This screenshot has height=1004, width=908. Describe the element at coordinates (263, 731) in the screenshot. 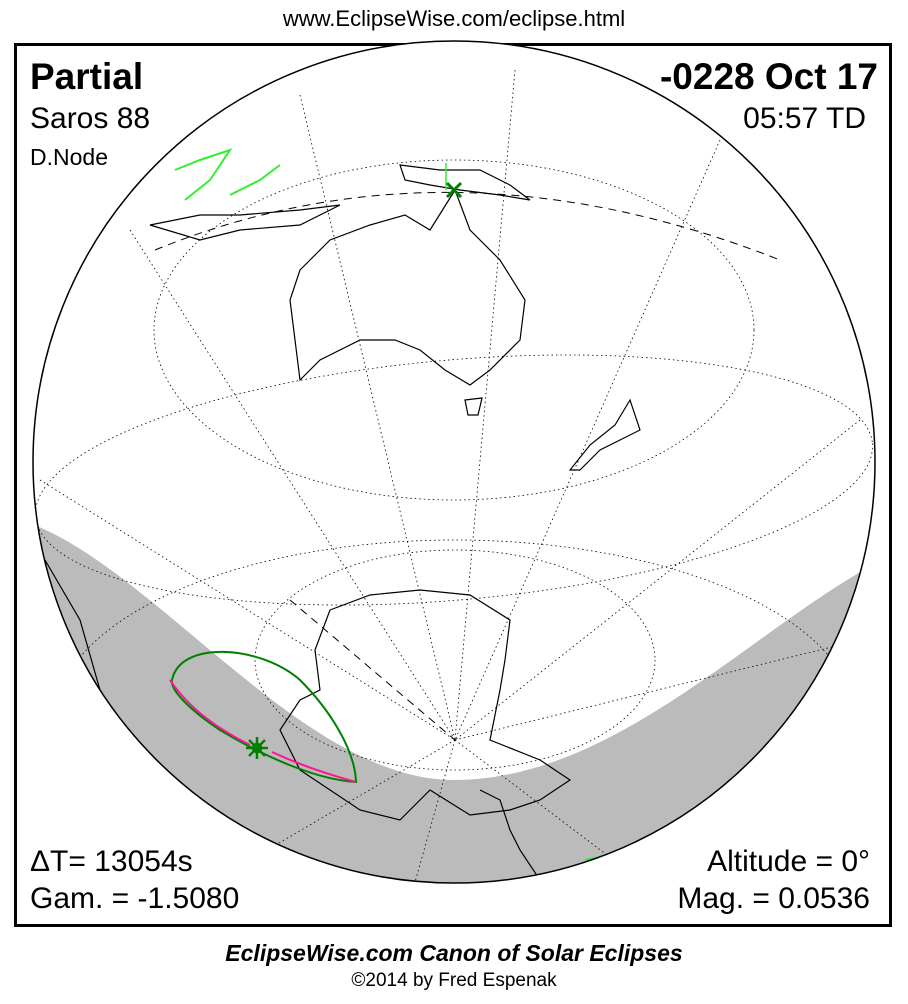

I see `maximum-eclipse-line` at that location.